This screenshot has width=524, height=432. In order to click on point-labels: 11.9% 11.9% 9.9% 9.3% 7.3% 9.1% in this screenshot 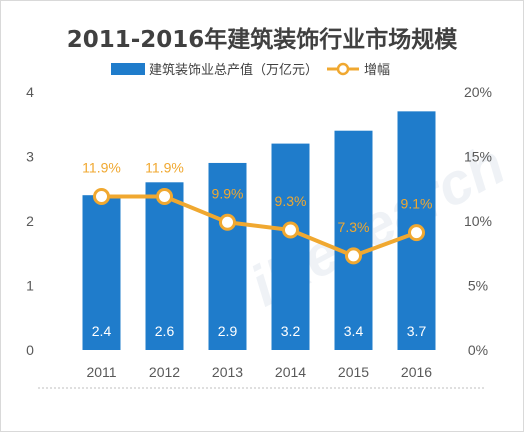, I will do `click(257, 196)`.